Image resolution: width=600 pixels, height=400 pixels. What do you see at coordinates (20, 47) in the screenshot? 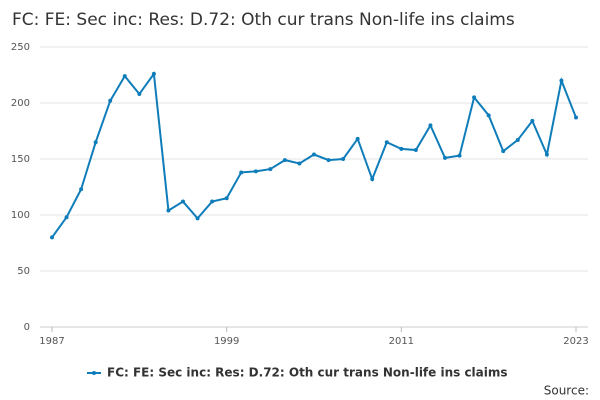
I see `y-tick-label: 250` at bounding box center [20, 47].